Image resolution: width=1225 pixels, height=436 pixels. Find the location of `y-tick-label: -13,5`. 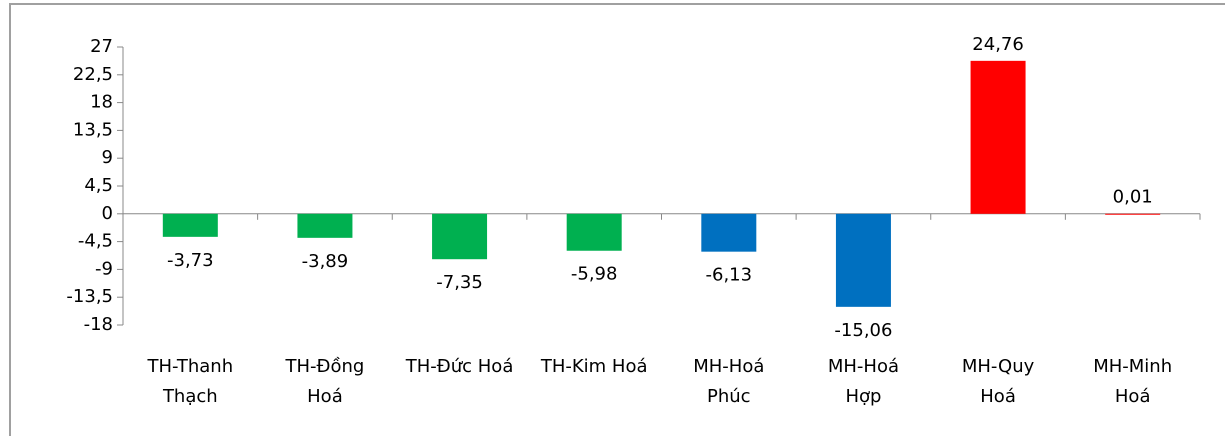

y-tick-label: -13,5 is located at coordinates (89, 296).